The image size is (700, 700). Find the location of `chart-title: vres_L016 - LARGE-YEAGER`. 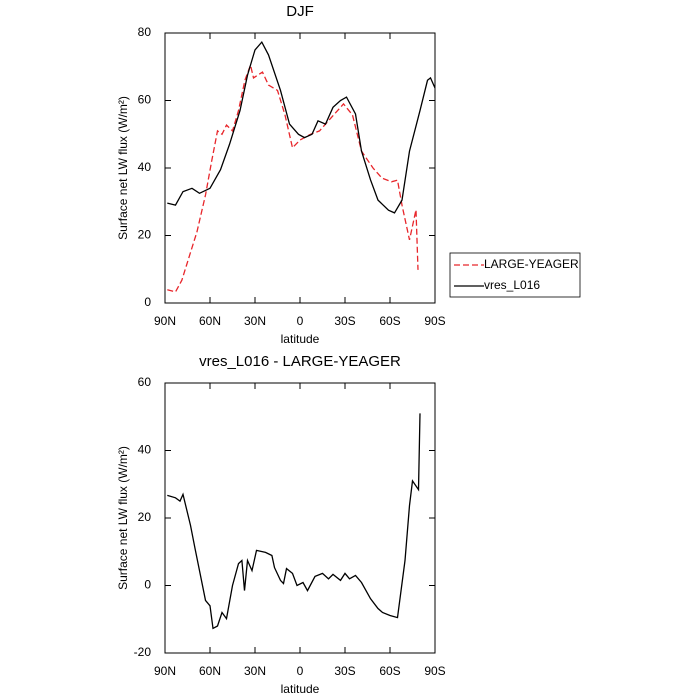

chart-title: vres_L016 - LARGE-YEAGER is located at coordinates (300, 361).